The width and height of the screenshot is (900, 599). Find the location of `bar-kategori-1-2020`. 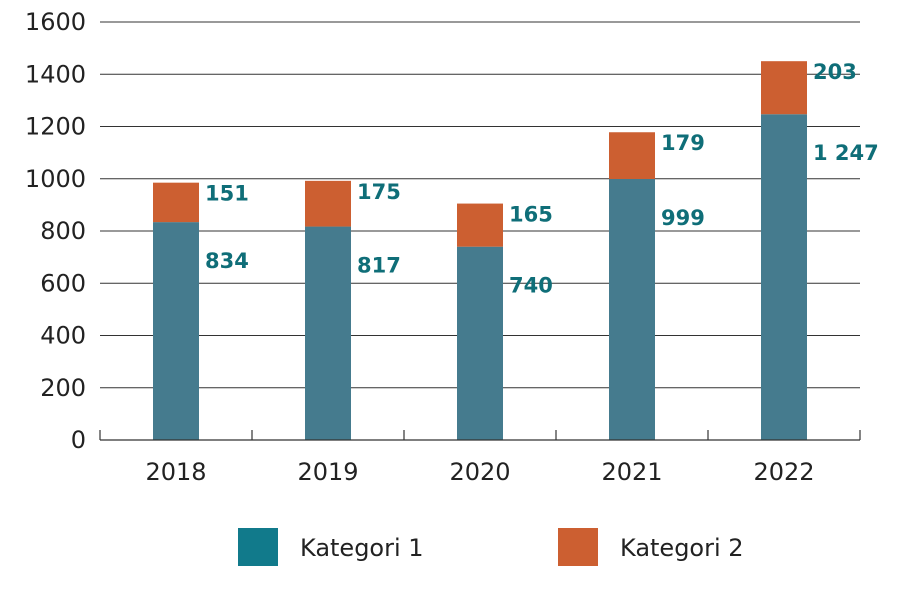

bar-kategori-1-2020 is located at coordinates (480, 343).